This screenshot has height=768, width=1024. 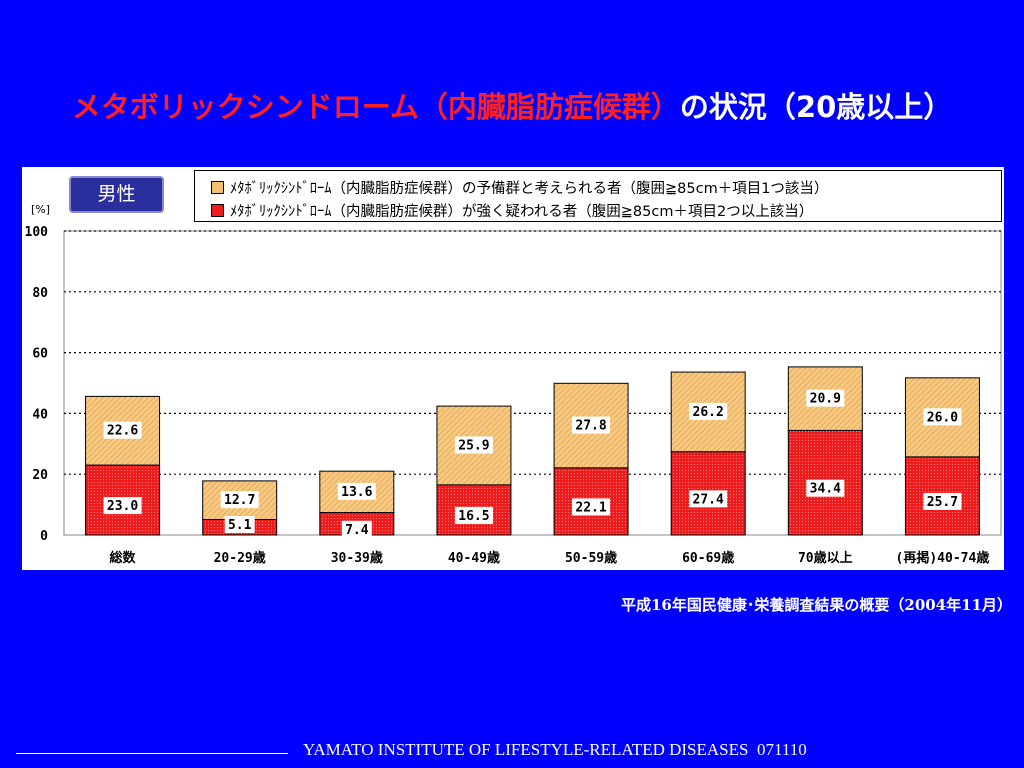 I want to click on y-tick-label: 100, so click(x=37, y=232).